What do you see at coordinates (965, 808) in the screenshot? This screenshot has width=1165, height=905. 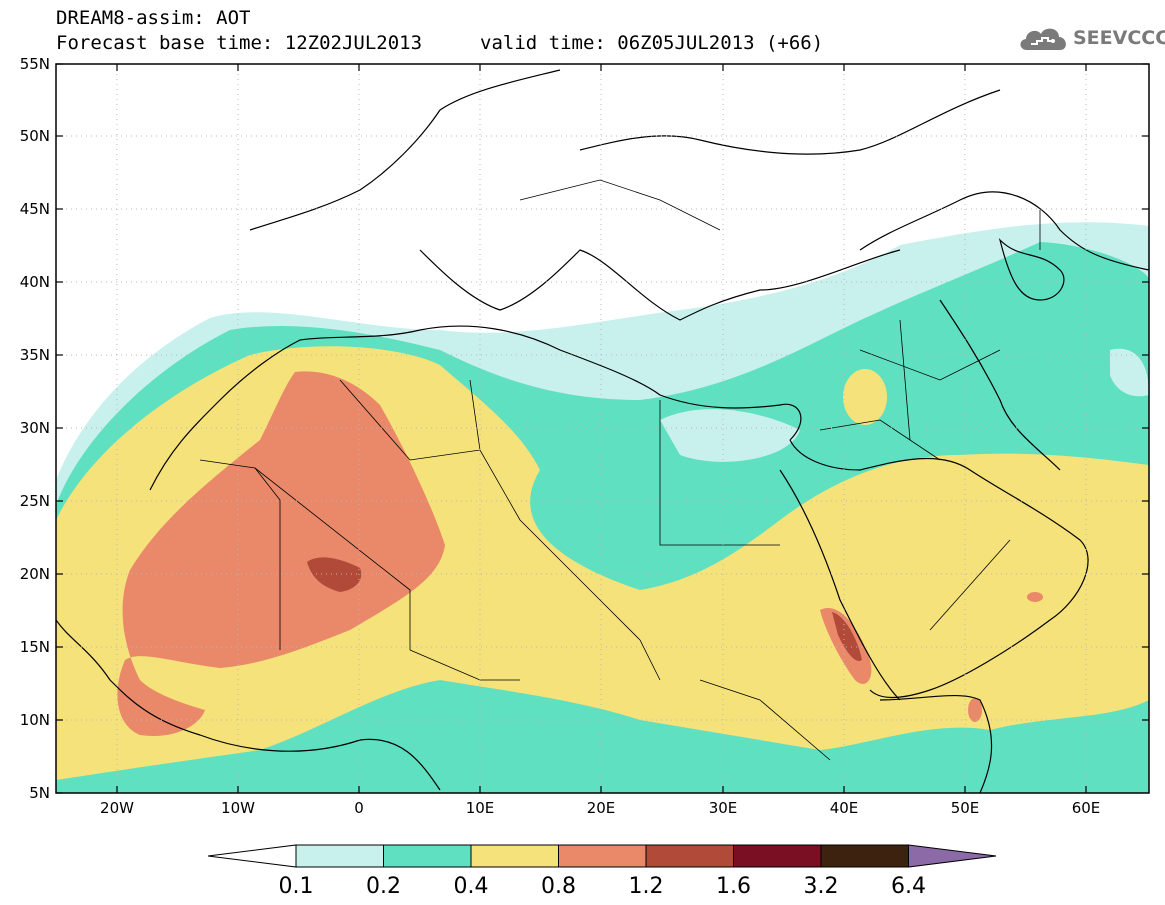 I see `lon-label: 50E` at bounding box center [965, 808].